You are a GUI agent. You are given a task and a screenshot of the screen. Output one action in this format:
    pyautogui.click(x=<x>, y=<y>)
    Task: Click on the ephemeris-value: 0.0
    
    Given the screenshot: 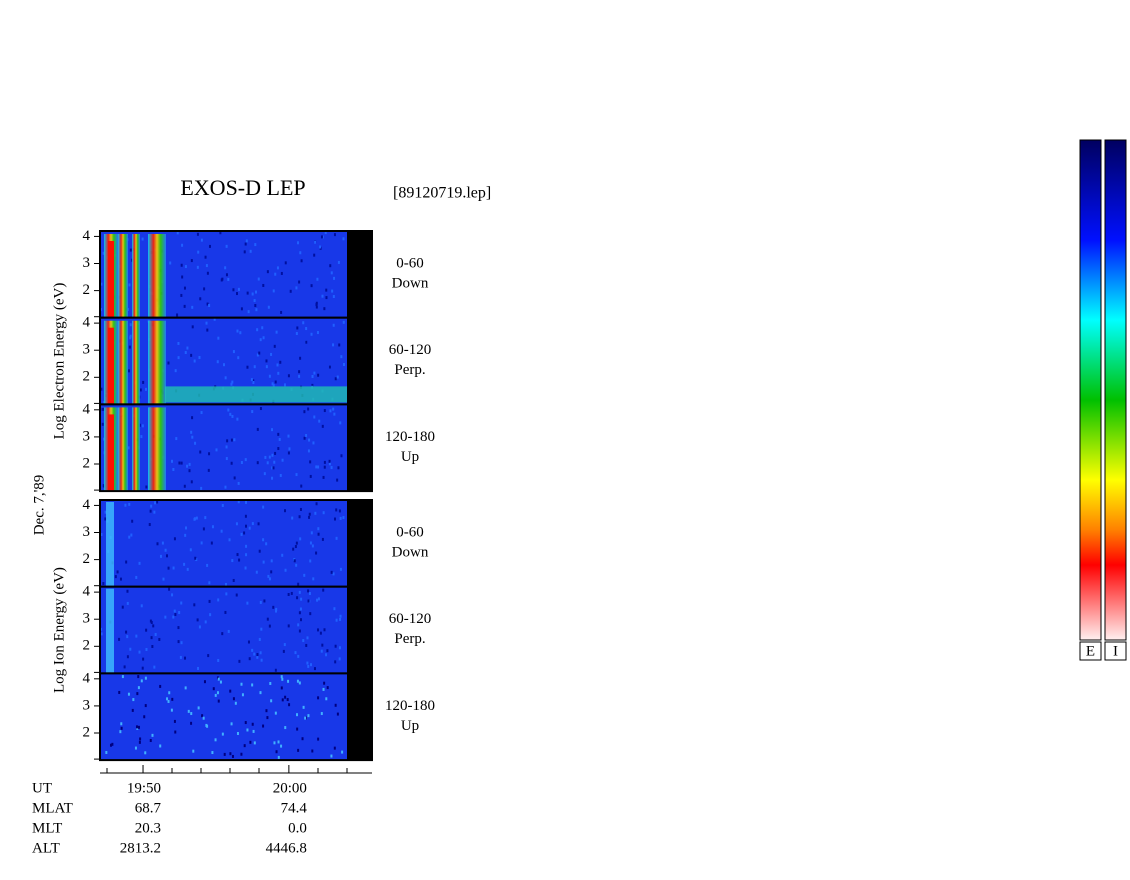 What is the action you would take?
    pyautogui.click(x=297, y=828)
    